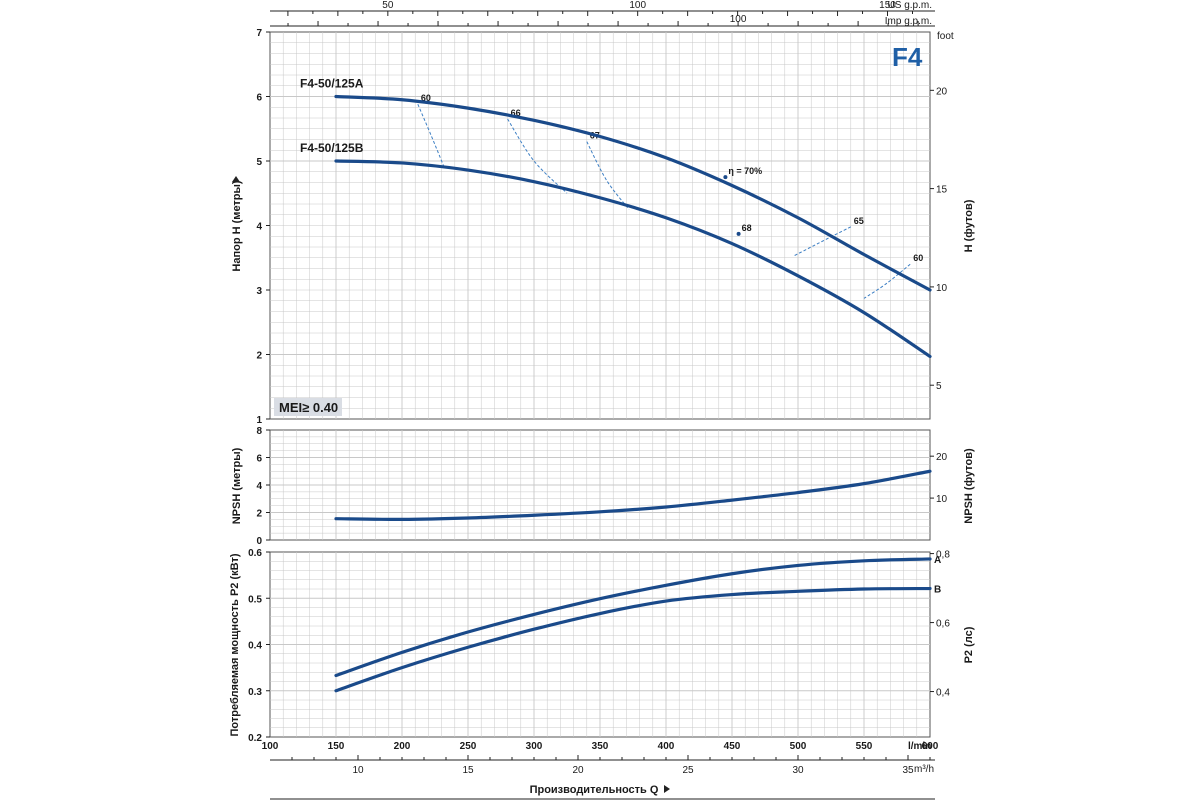  What do you see at coordinates (602, 20) in the screenshot?
I see `imp-gpm-axis: 100 Imp g.p.m.` at bounding box center [602, 20].